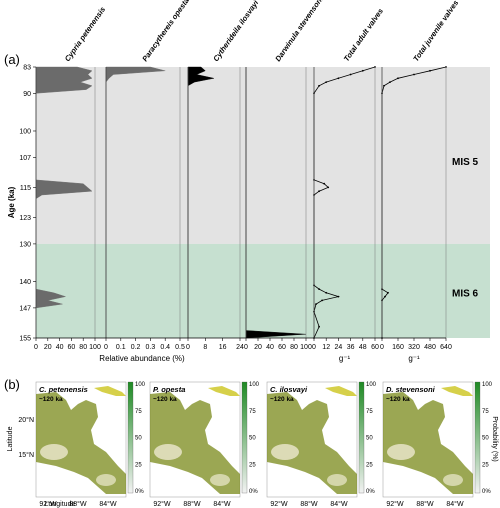 The height and width of the screenshot is (508, 500). What do you see at coordinates (25, 131) in the screenshot?
I see `y-tick-label: 100` at bounding box center [25, 131].